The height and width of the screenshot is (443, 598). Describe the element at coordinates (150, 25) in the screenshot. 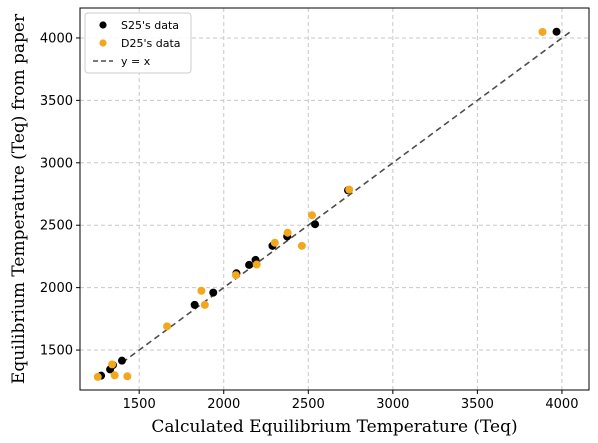

I see `legend-entry: S25's data` at that location.